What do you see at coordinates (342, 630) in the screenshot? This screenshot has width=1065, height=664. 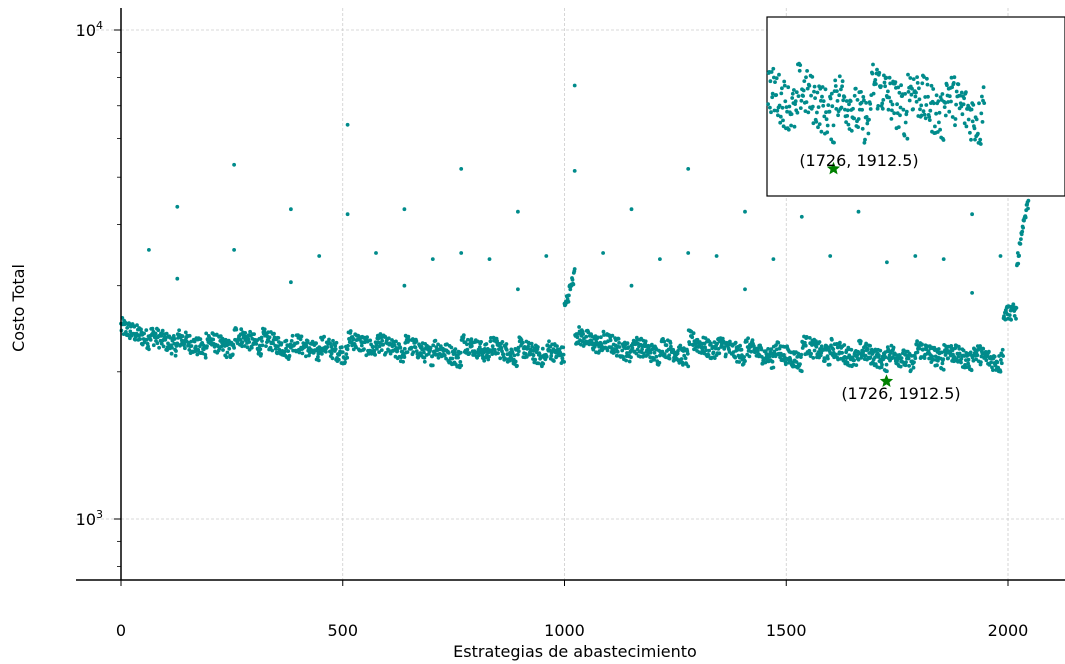 I see `x-tick-label: 500` at bounding box center [342, 630].